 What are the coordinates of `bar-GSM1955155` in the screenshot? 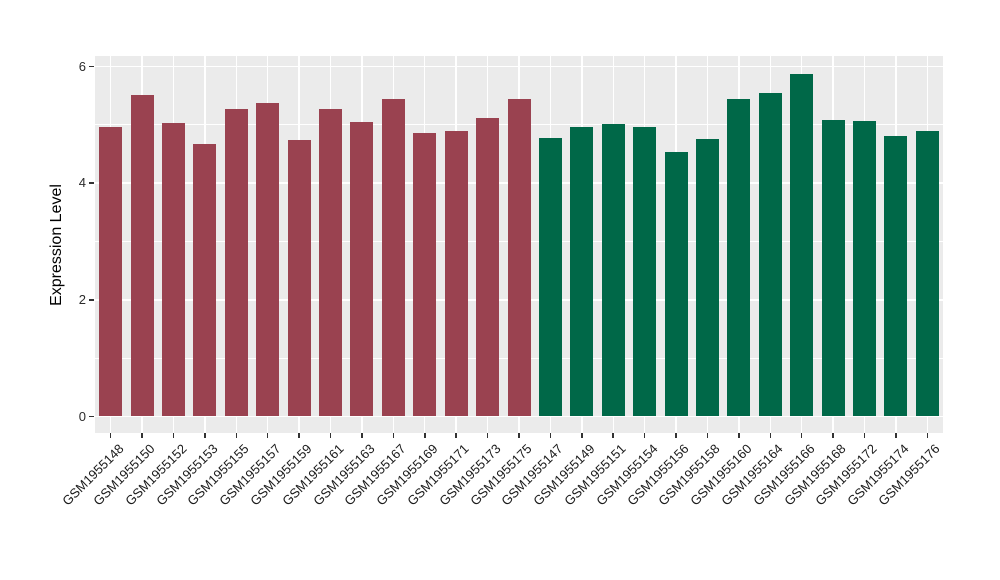 It's located at (236, 263).